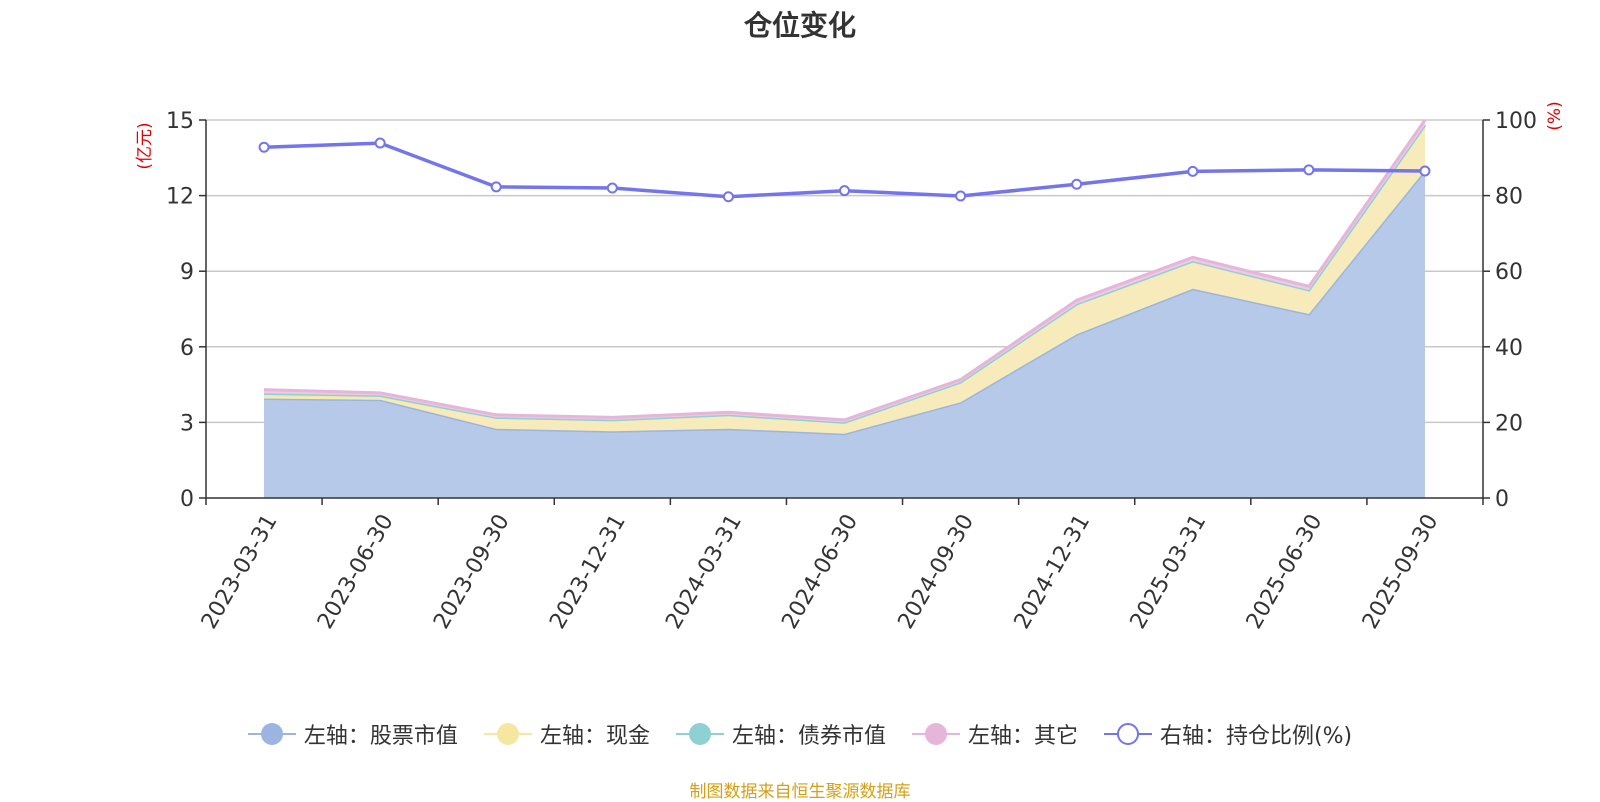 The height and width of the screenshot is (802, 1600). I want to click on x-axis-tick-label: 2024-09-30, so click(937, 571).